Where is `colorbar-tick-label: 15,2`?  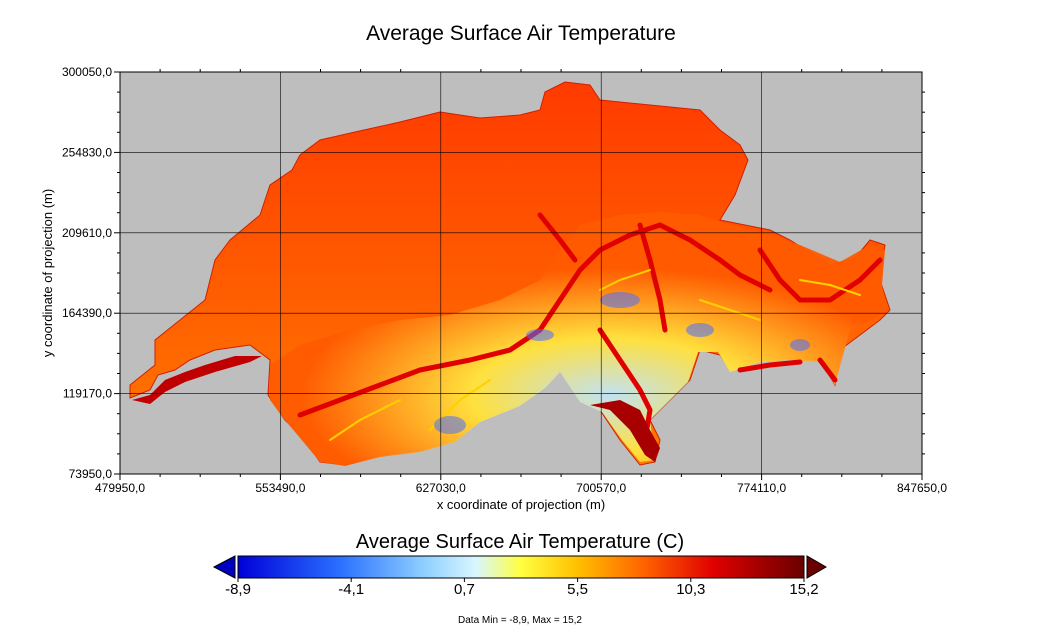
colorbar-tick-label: 15,2 is located at coordinates (804, 589).